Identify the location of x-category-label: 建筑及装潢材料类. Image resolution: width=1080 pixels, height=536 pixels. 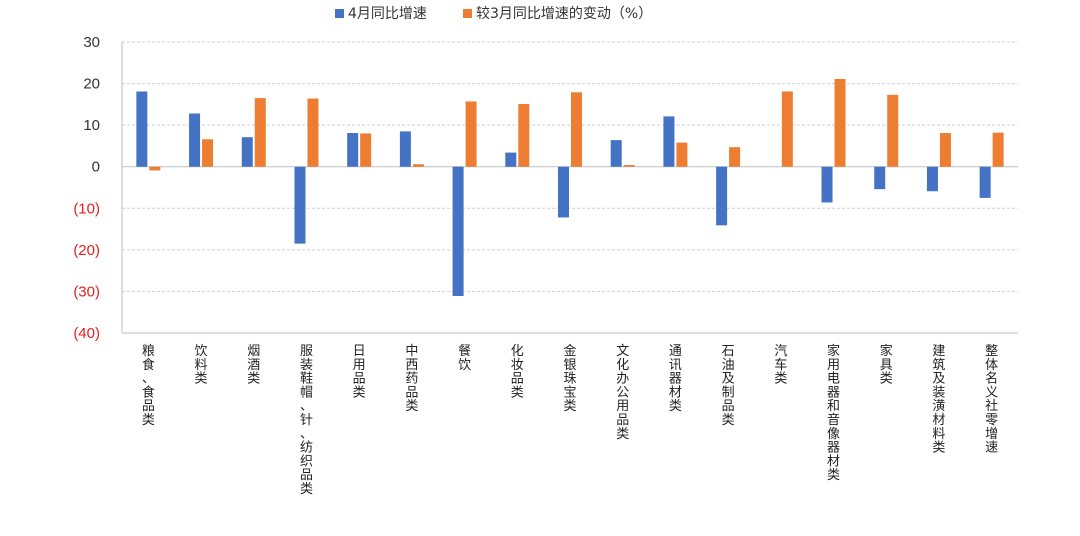
(938, 400).